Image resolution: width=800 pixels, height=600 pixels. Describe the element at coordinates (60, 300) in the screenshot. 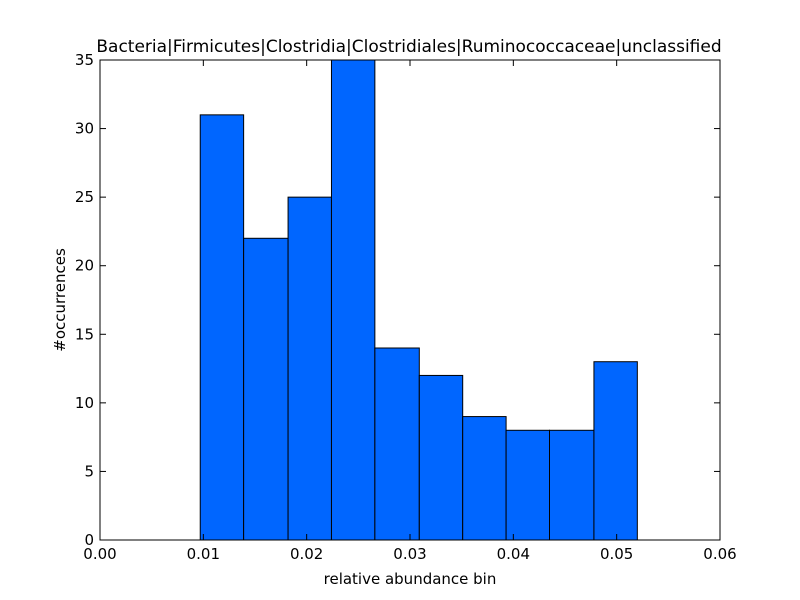

I see `y-axis-label: #occurrences` at that location.